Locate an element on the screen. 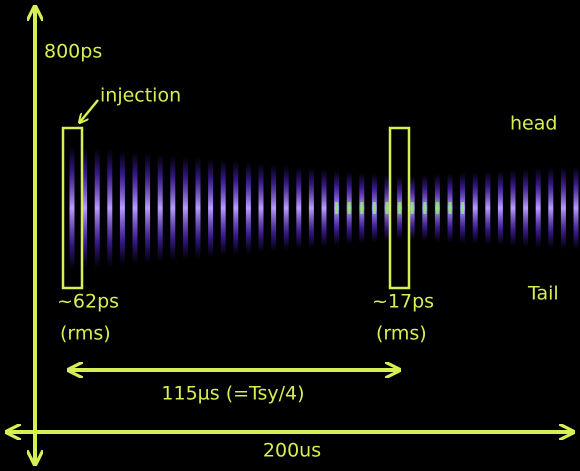 This screenshot has width=580, height=471. horizontal-axis-label: 200us is located at coordinates (292, 451).